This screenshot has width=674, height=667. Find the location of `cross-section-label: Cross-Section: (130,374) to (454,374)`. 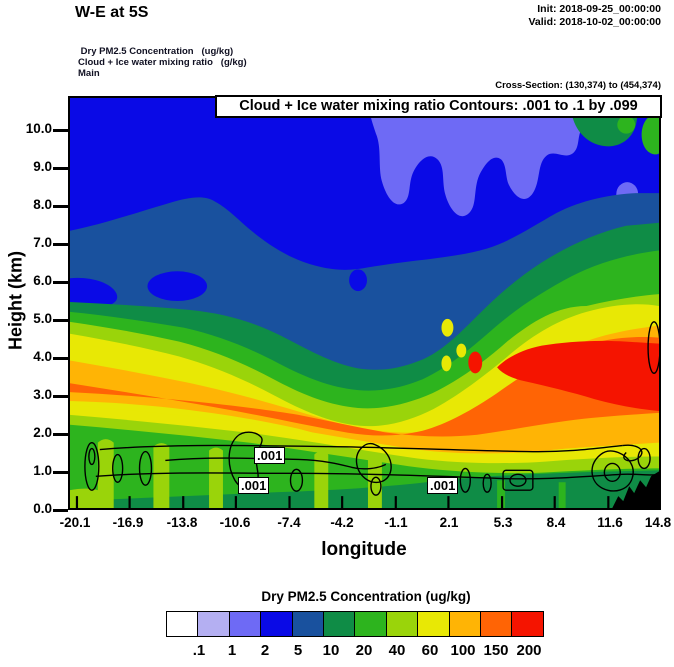

cross-section-label: Cross-Section: (130,374) to (454,374) is located at coordinates (578, 85).